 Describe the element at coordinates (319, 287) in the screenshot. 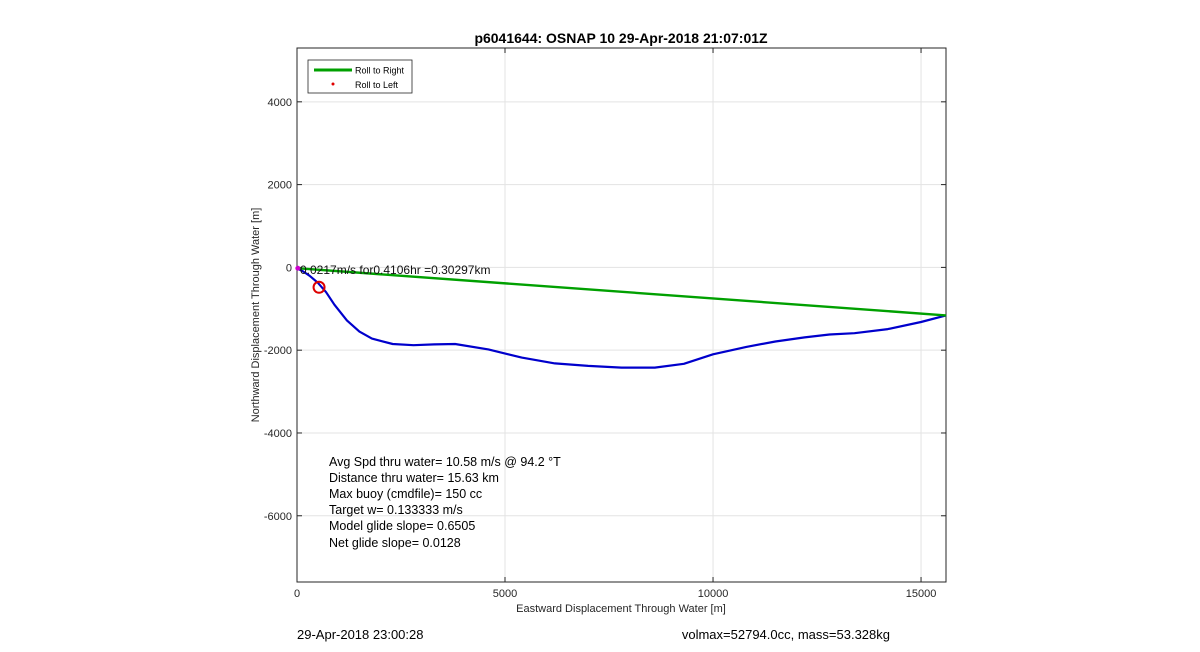

I see `marker-circle` at that location.